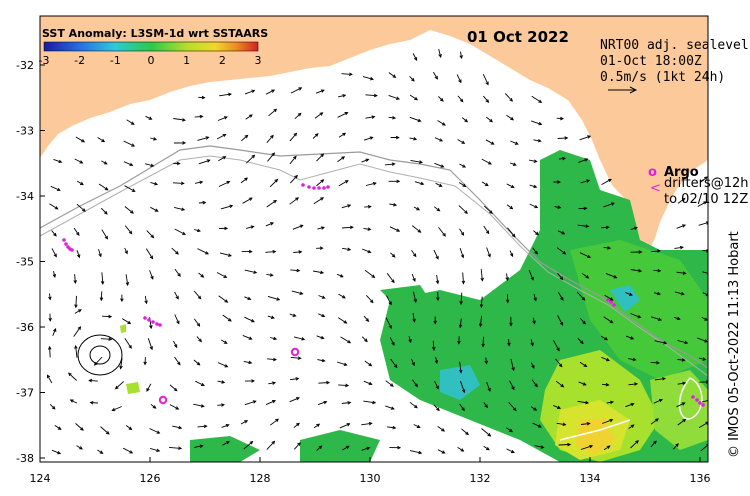 The width and height of the screenshot is (750, 496). What do you see at coordinates (25, 327) in the screenshot?
I see `y-tick-label: -36` at bounding box center [25, 327].